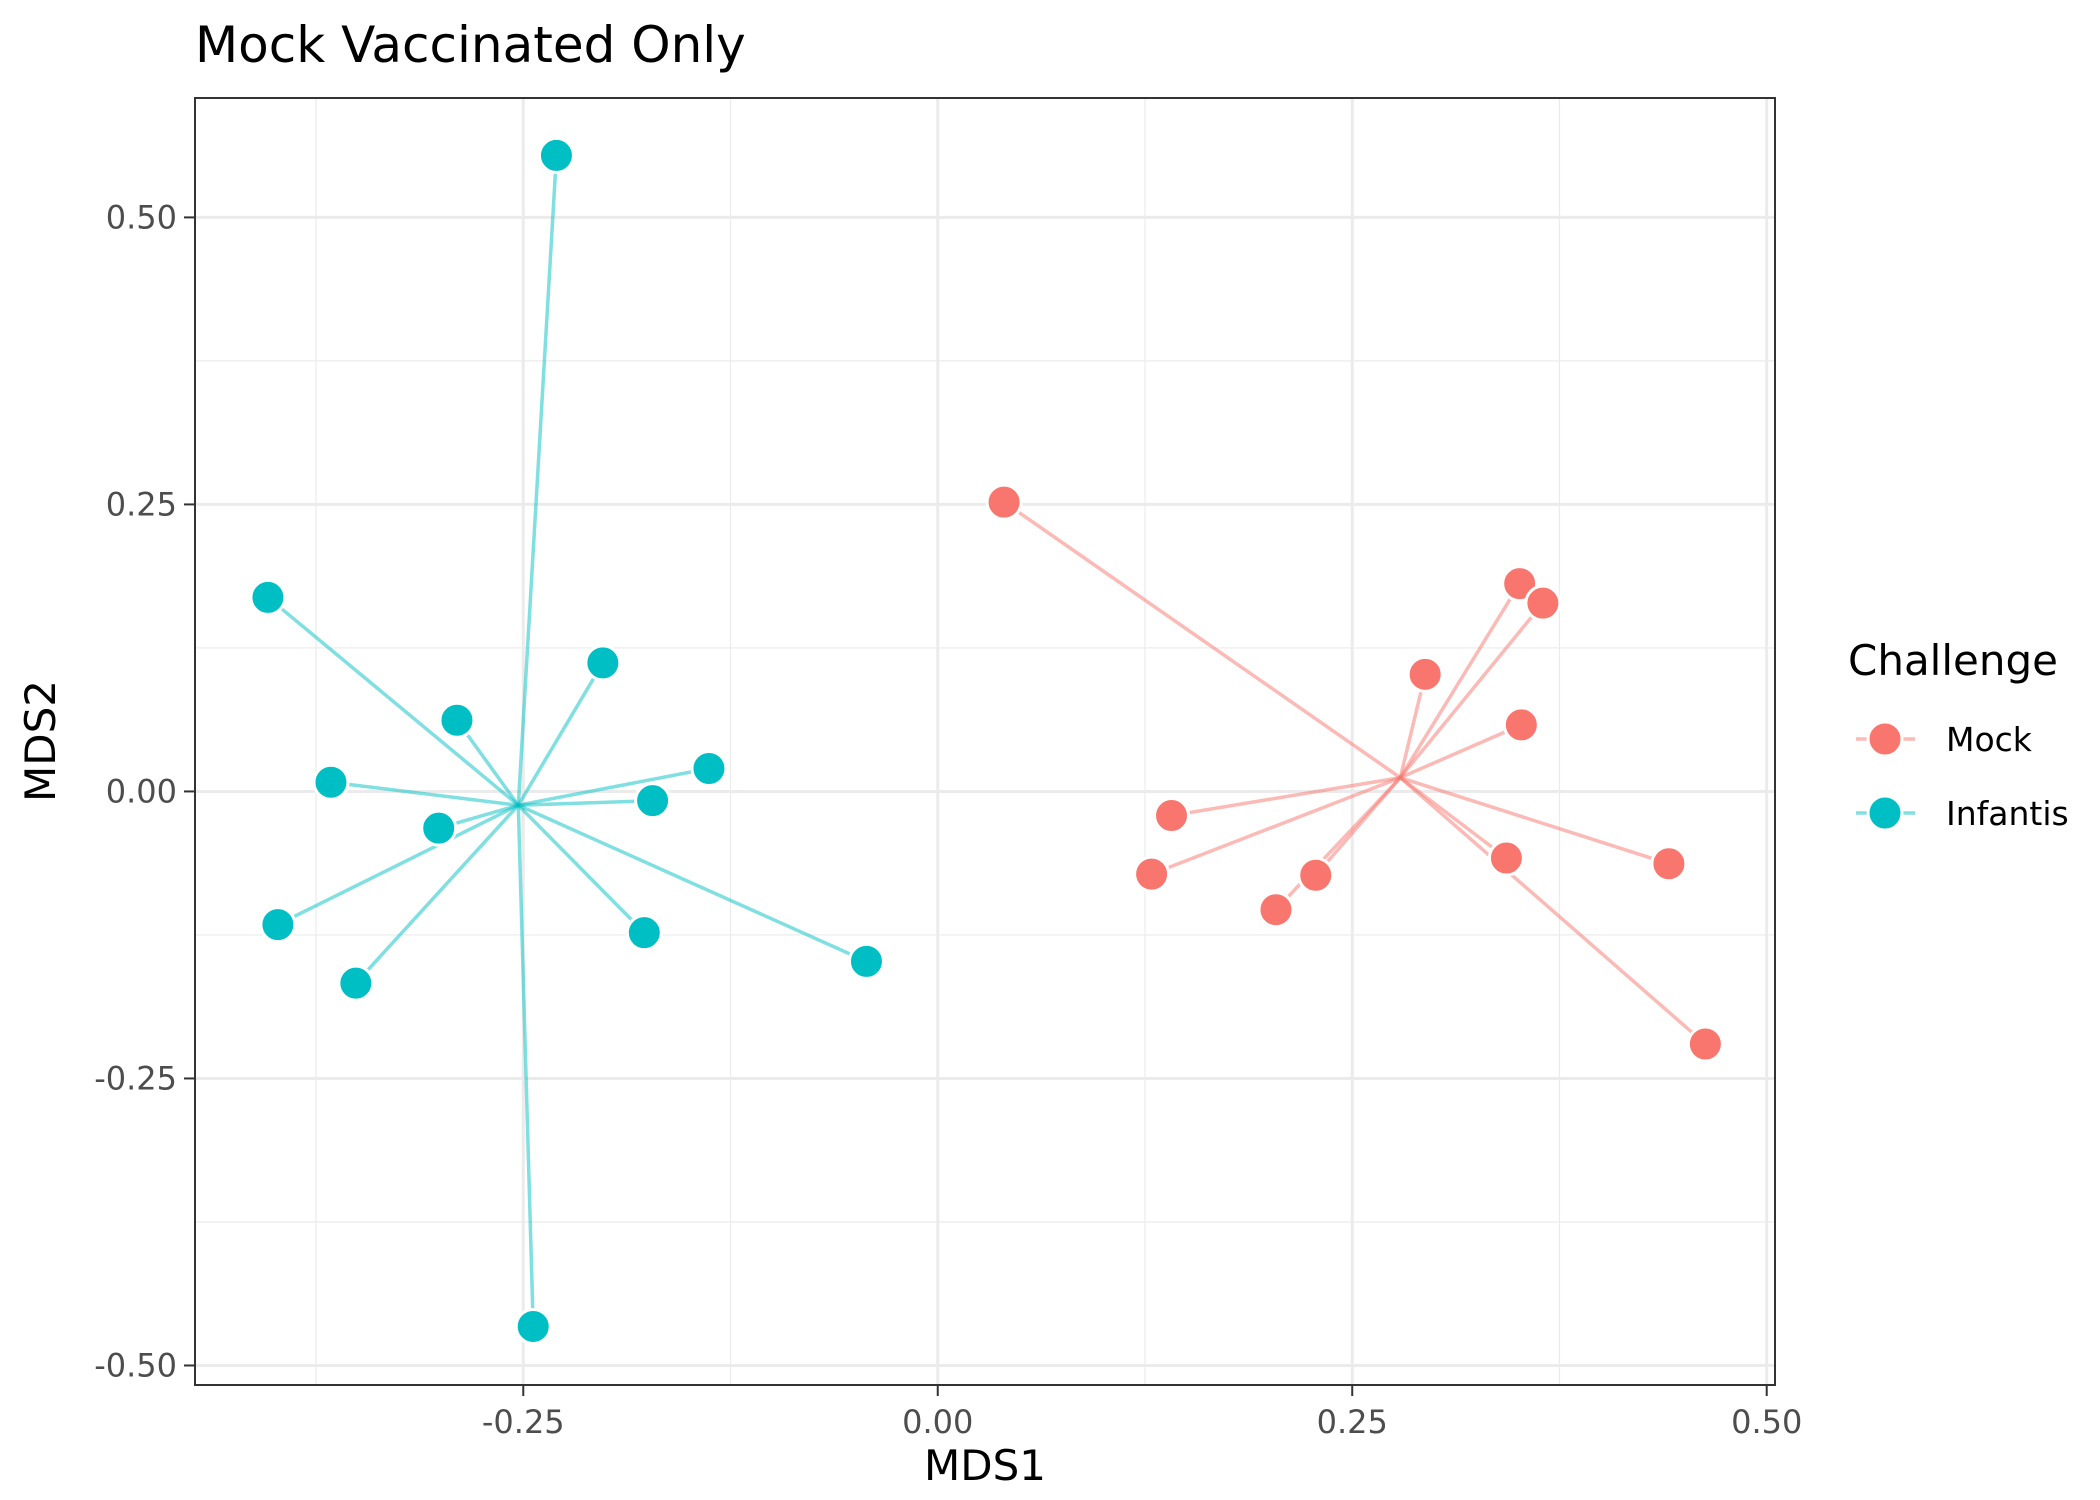 The width and height of the screenshot is (2100, 1500). What do you see at coordinates (1142, 1413) in the screenshot?
I see `x-axis-ticks: -0.25 0.00 0.25 0.50` at bounding box center [1142, 1413].